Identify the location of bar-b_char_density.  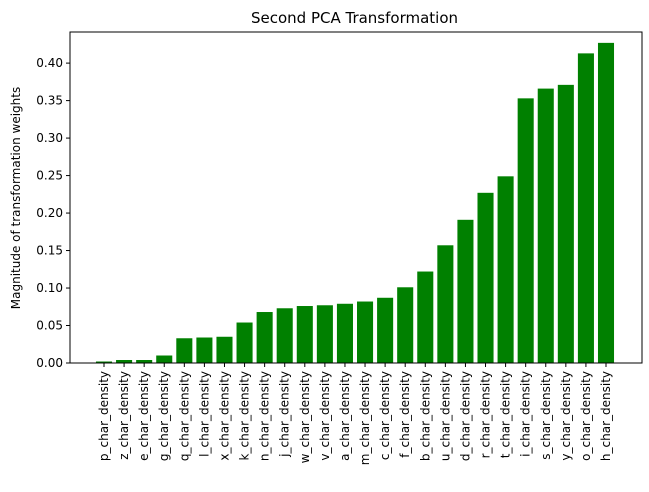
(425, 317).